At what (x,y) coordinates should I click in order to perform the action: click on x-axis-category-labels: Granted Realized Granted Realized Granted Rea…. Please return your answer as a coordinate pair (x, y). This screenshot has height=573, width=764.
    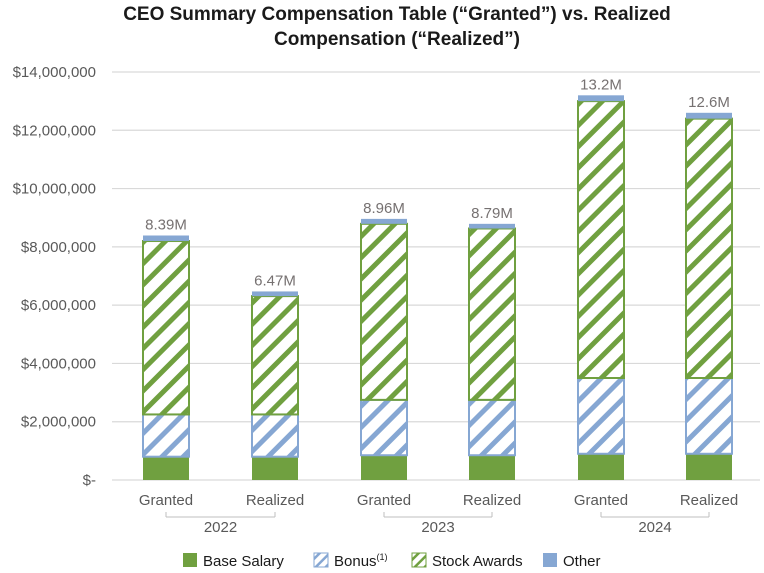
    Looking at the image, I should click on (438, 500).